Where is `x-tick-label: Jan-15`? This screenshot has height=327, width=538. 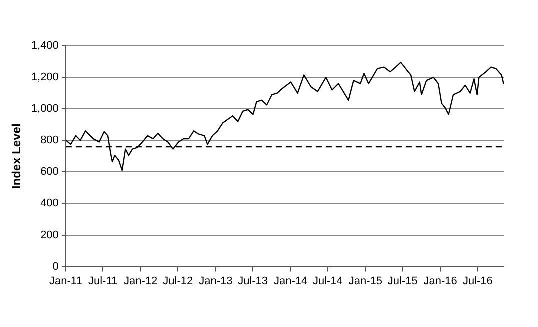
x-tick-label: Jan-15 is located at coordinates (365, 281).